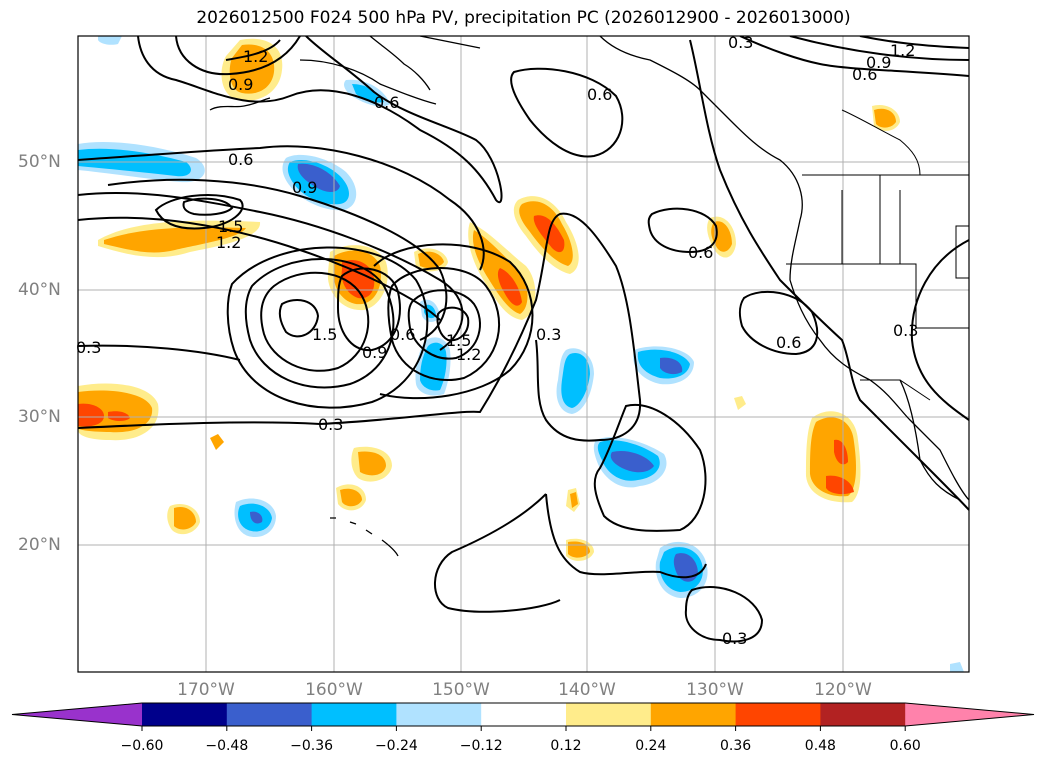  Describe the element at coordinates (481, 746) in the screenshot. I see `colorbar-tick-label: −0.12` at that location.